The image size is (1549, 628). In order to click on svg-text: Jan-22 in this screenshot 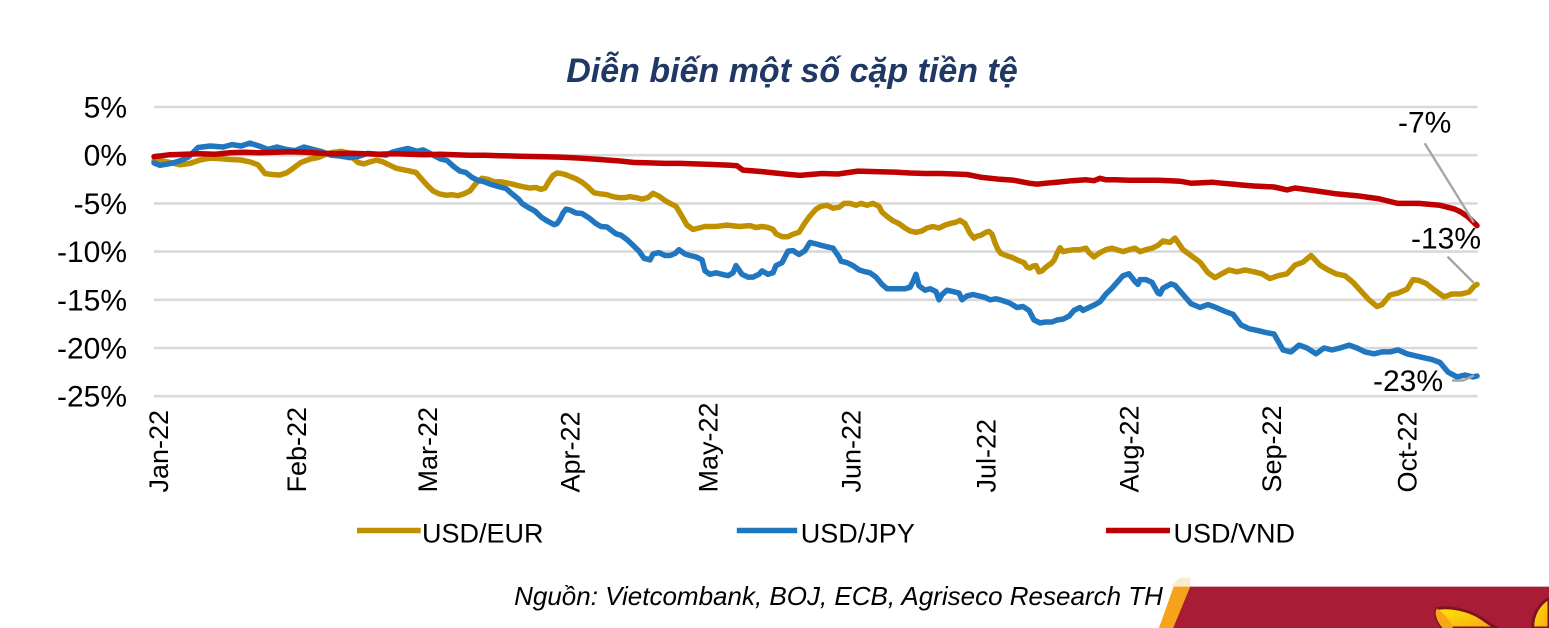, I will do `click(159, 451)`.